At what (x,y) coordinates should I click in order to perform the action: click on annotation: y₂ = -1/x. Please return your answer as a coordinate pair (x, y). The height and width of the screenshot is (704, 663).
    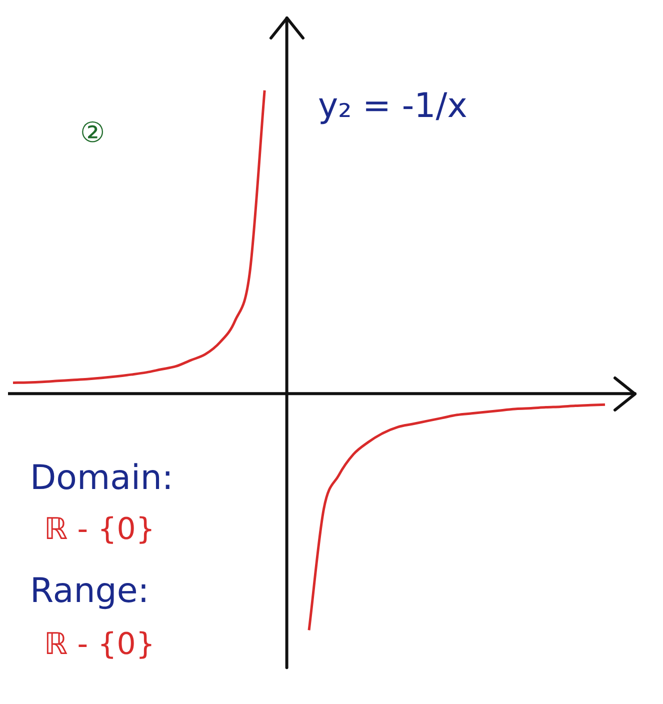
    Looking at the image, I should click on (393, 106).